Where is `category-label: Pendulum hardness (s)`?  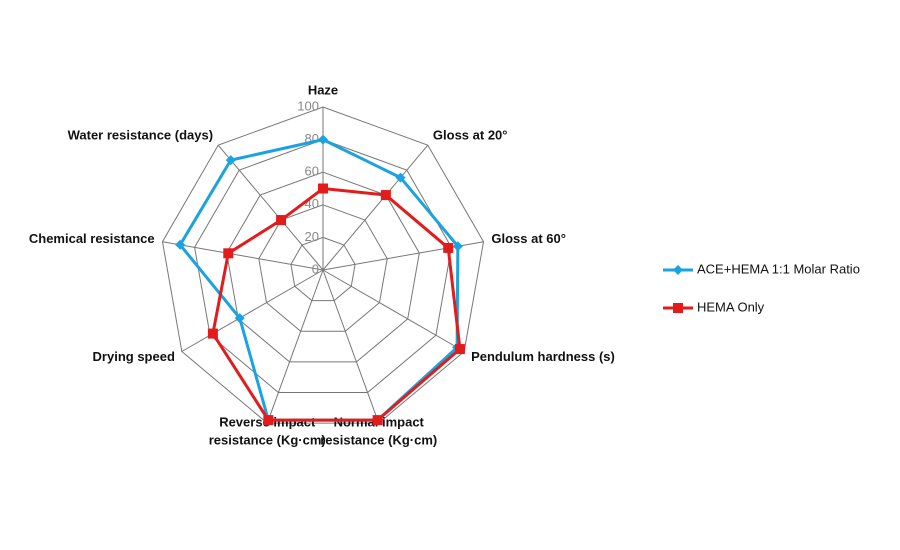
category-label: Pendulum hardness (s) is located at coordinates (543, 356).